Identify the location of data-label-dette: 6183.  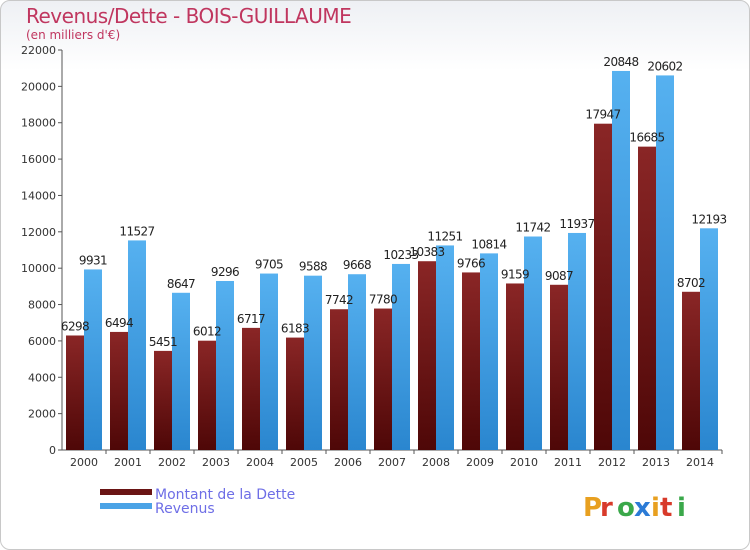
(295, 329).